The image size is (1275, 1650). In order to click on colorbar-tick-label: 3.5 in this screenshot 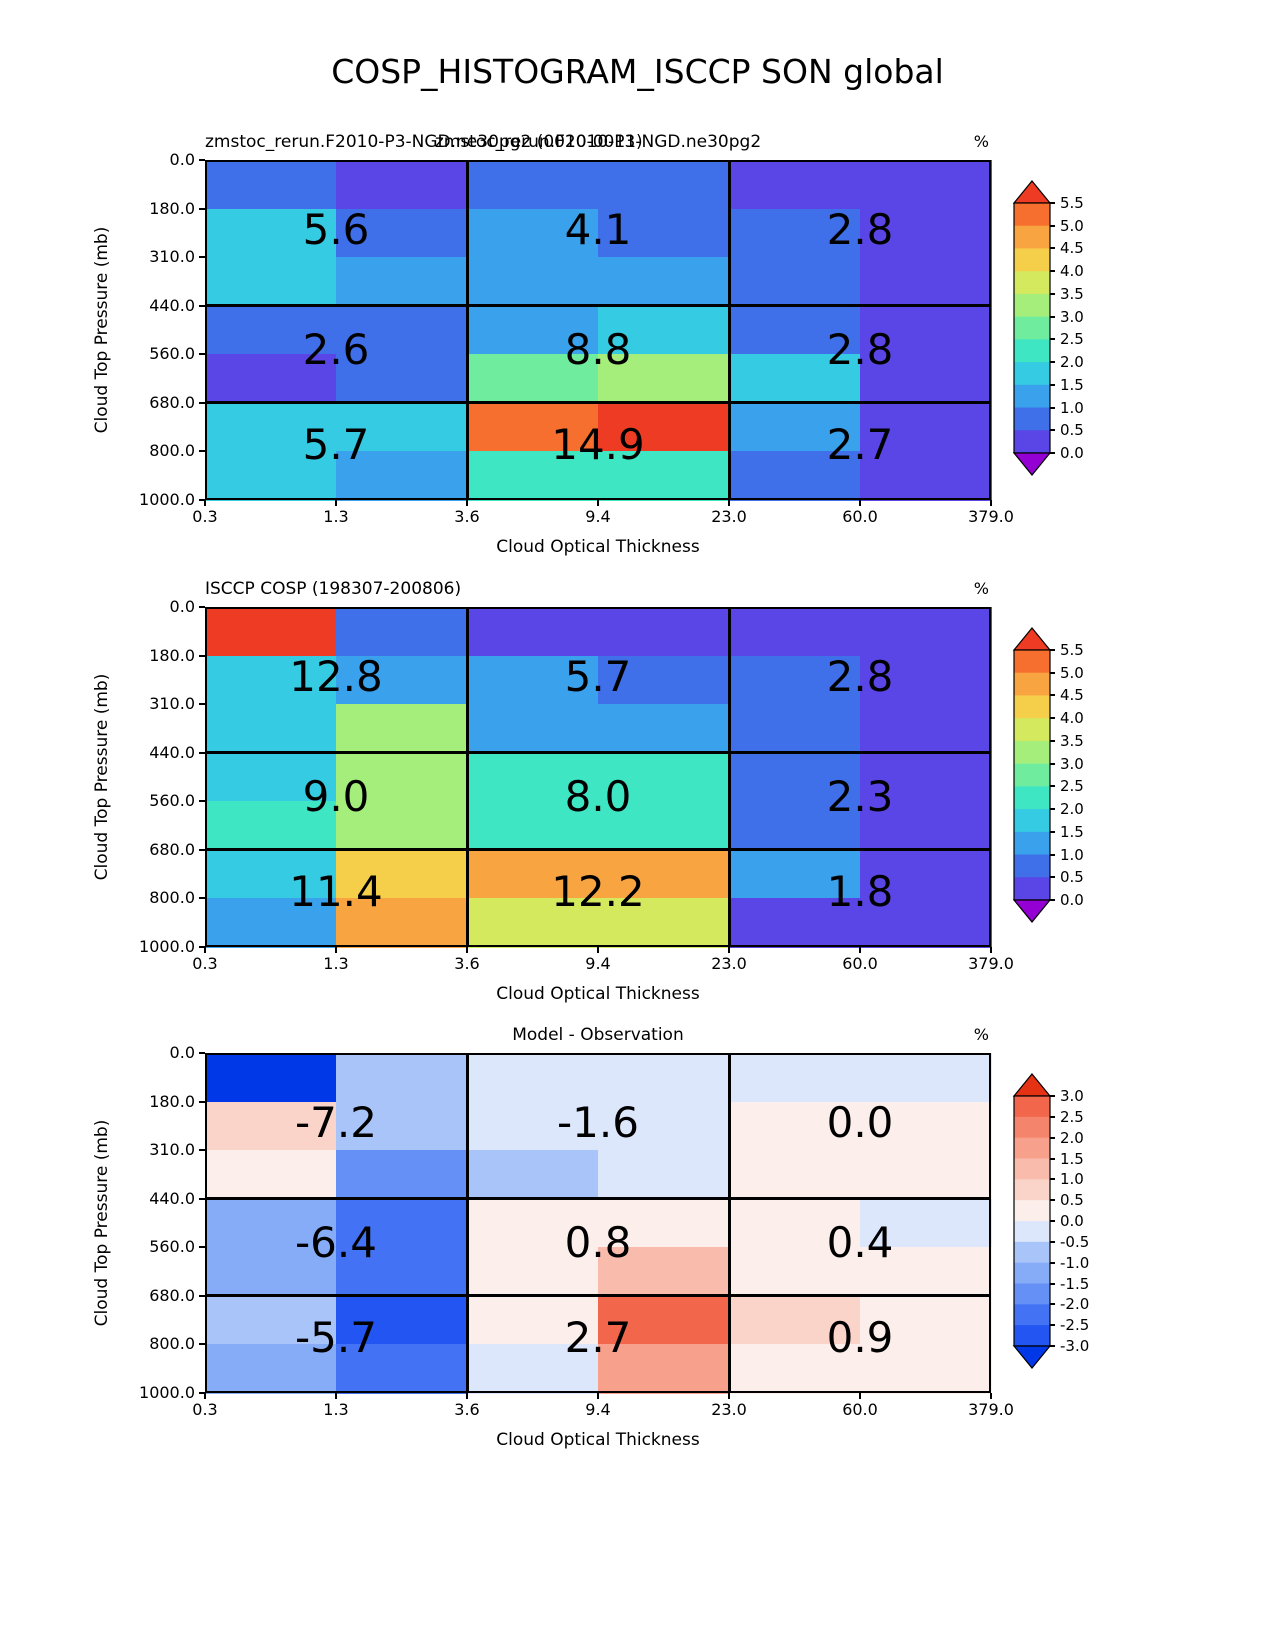, I will do `click(1072, 740)`.